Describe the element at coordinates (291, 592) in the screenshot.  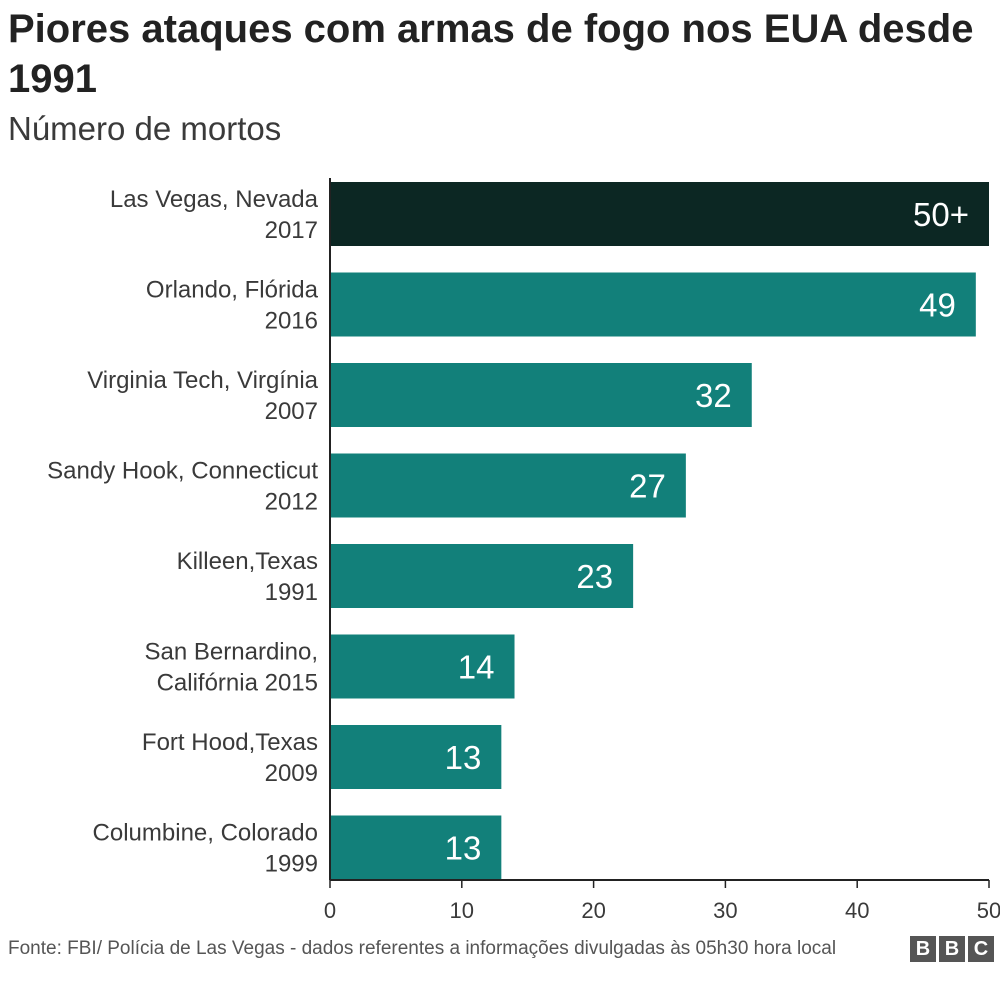
I see `category-label: 1991` at that location.